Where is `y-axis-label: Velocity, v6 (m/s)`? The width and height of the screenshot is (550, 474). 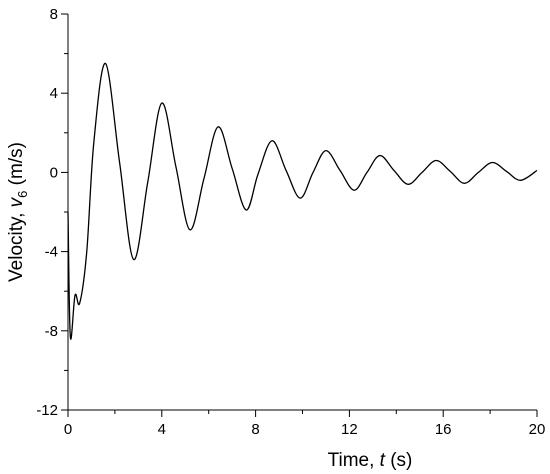
y-axis-label: Velocity, v6 (m/s) is located at coordinates (18, 212).